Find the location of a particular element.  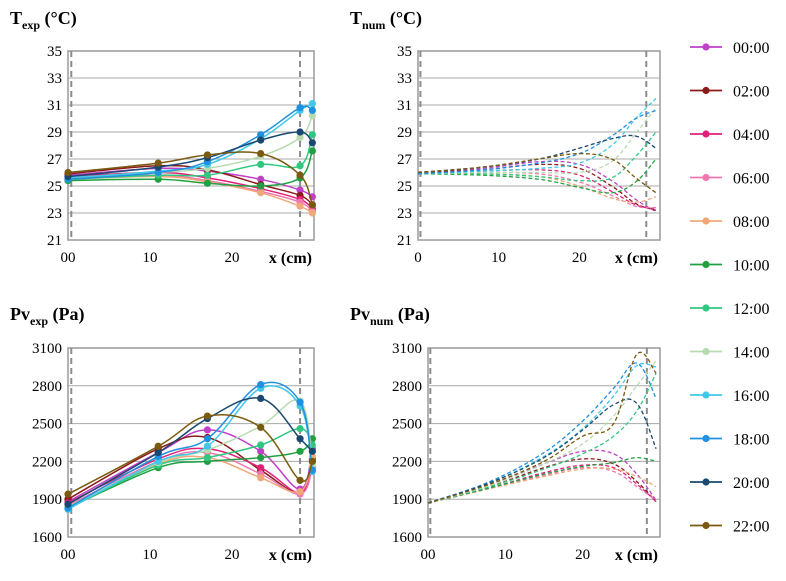

legend-label: 10:00 is located at coordinates (751, 266).